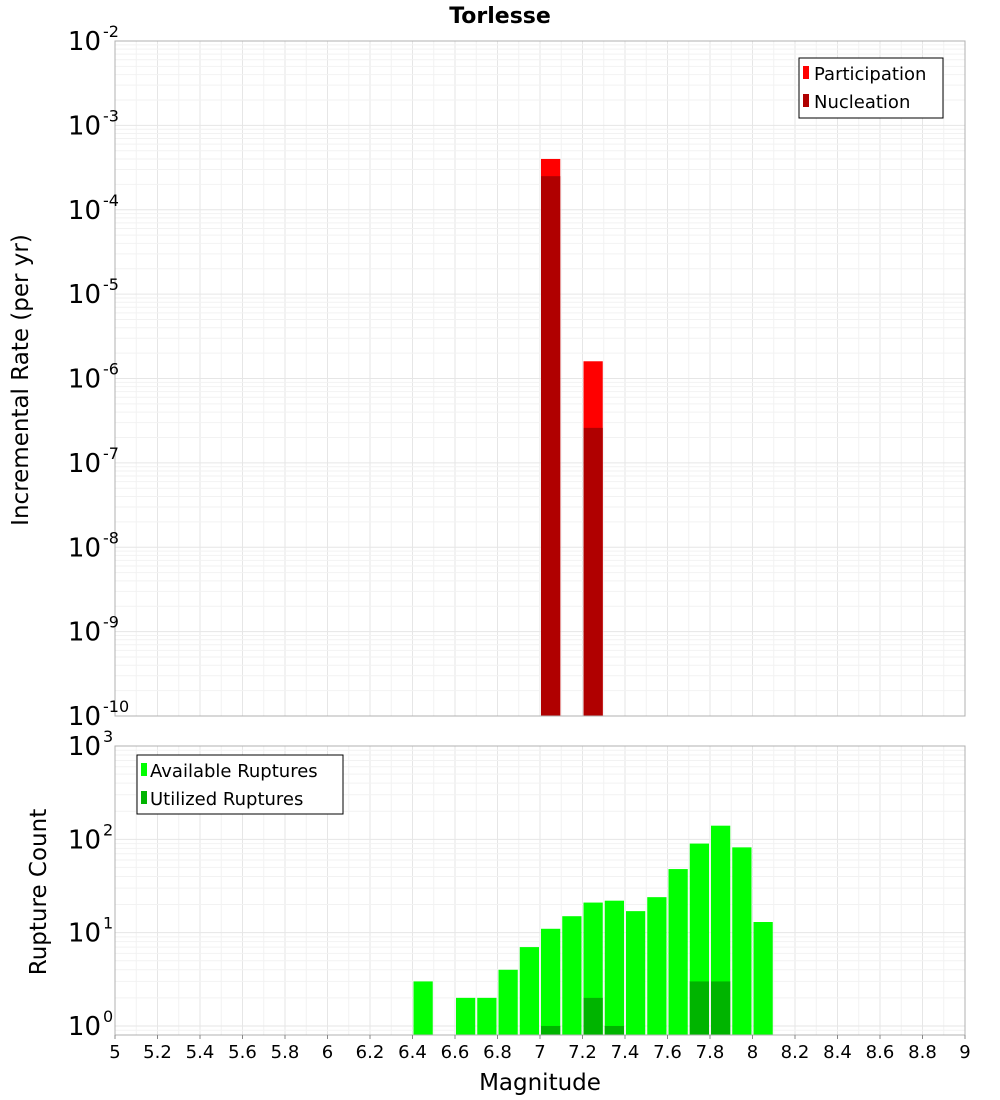  Describe the element at coordinates (111, 369) in the screenshot. I see `rate-y-tick-exponent: -6` at that location.